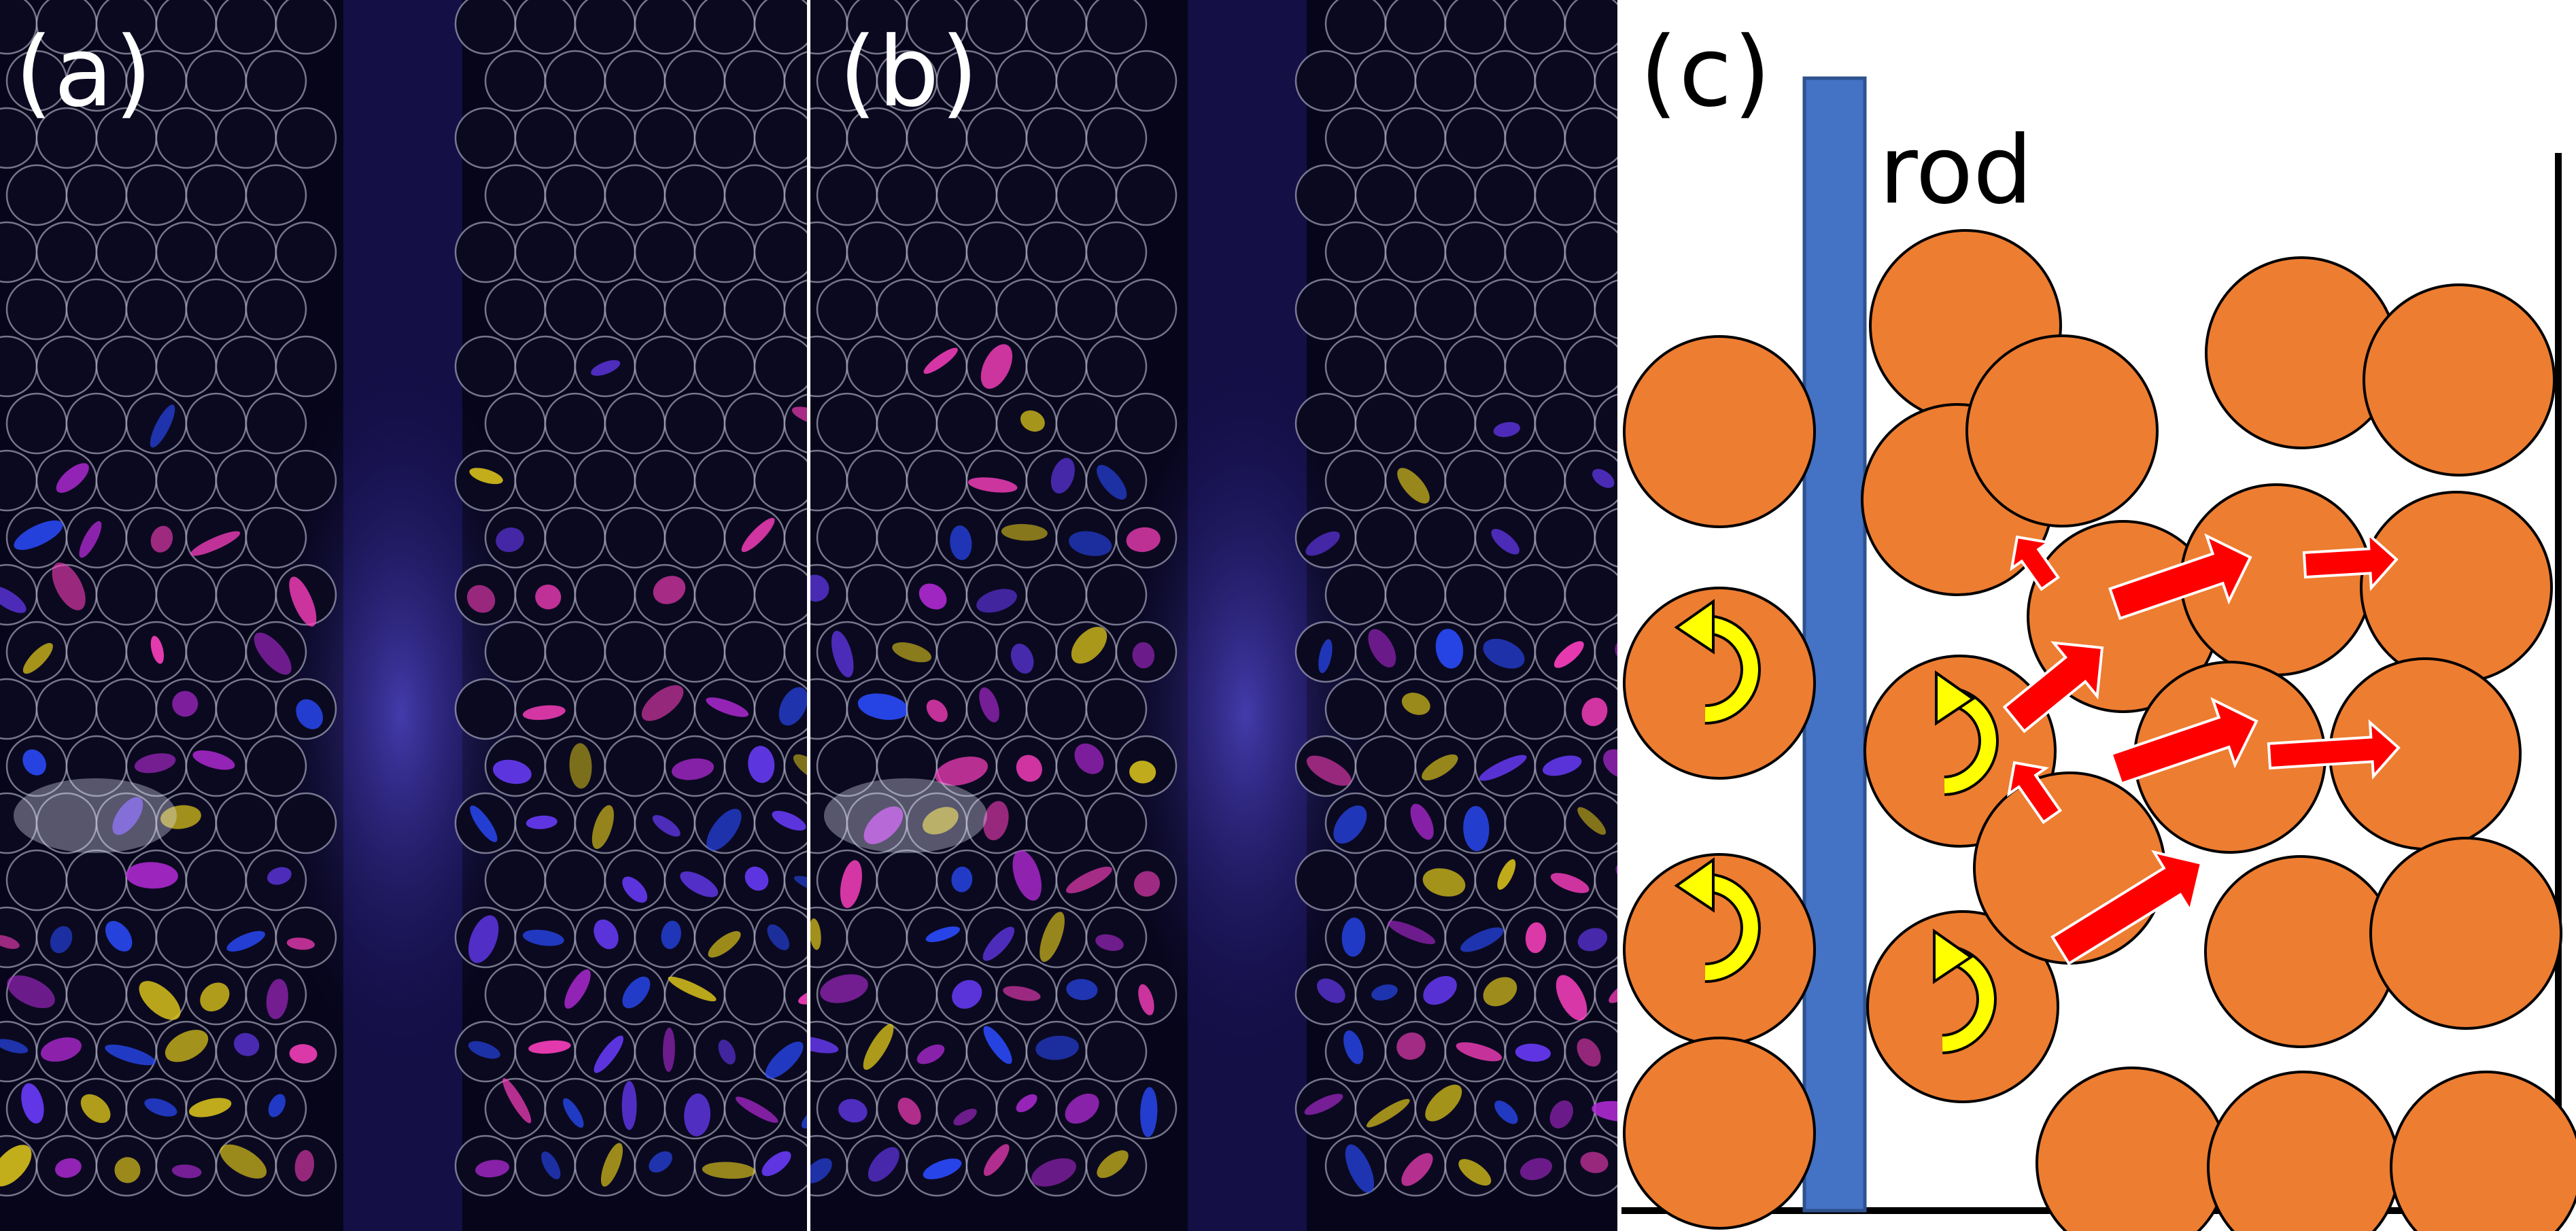 Image resolution: width=2576 pixels, height=1231 pixels. Describe the element at coordinates (1731, 670) in the screenshot. I see `rotation-arrow` at that location.